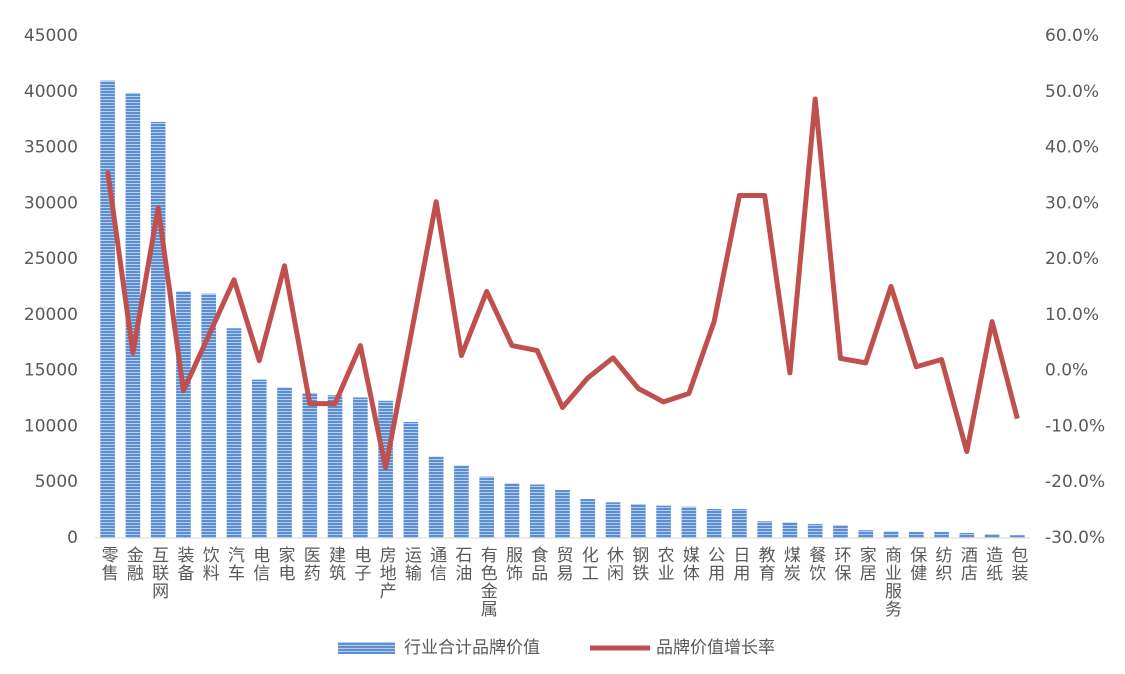 This screenshot has width=1125, height=674. Describe the element at coordinates (72, 538) in the screenshot. I see `y-tick-label: 0` at that location.